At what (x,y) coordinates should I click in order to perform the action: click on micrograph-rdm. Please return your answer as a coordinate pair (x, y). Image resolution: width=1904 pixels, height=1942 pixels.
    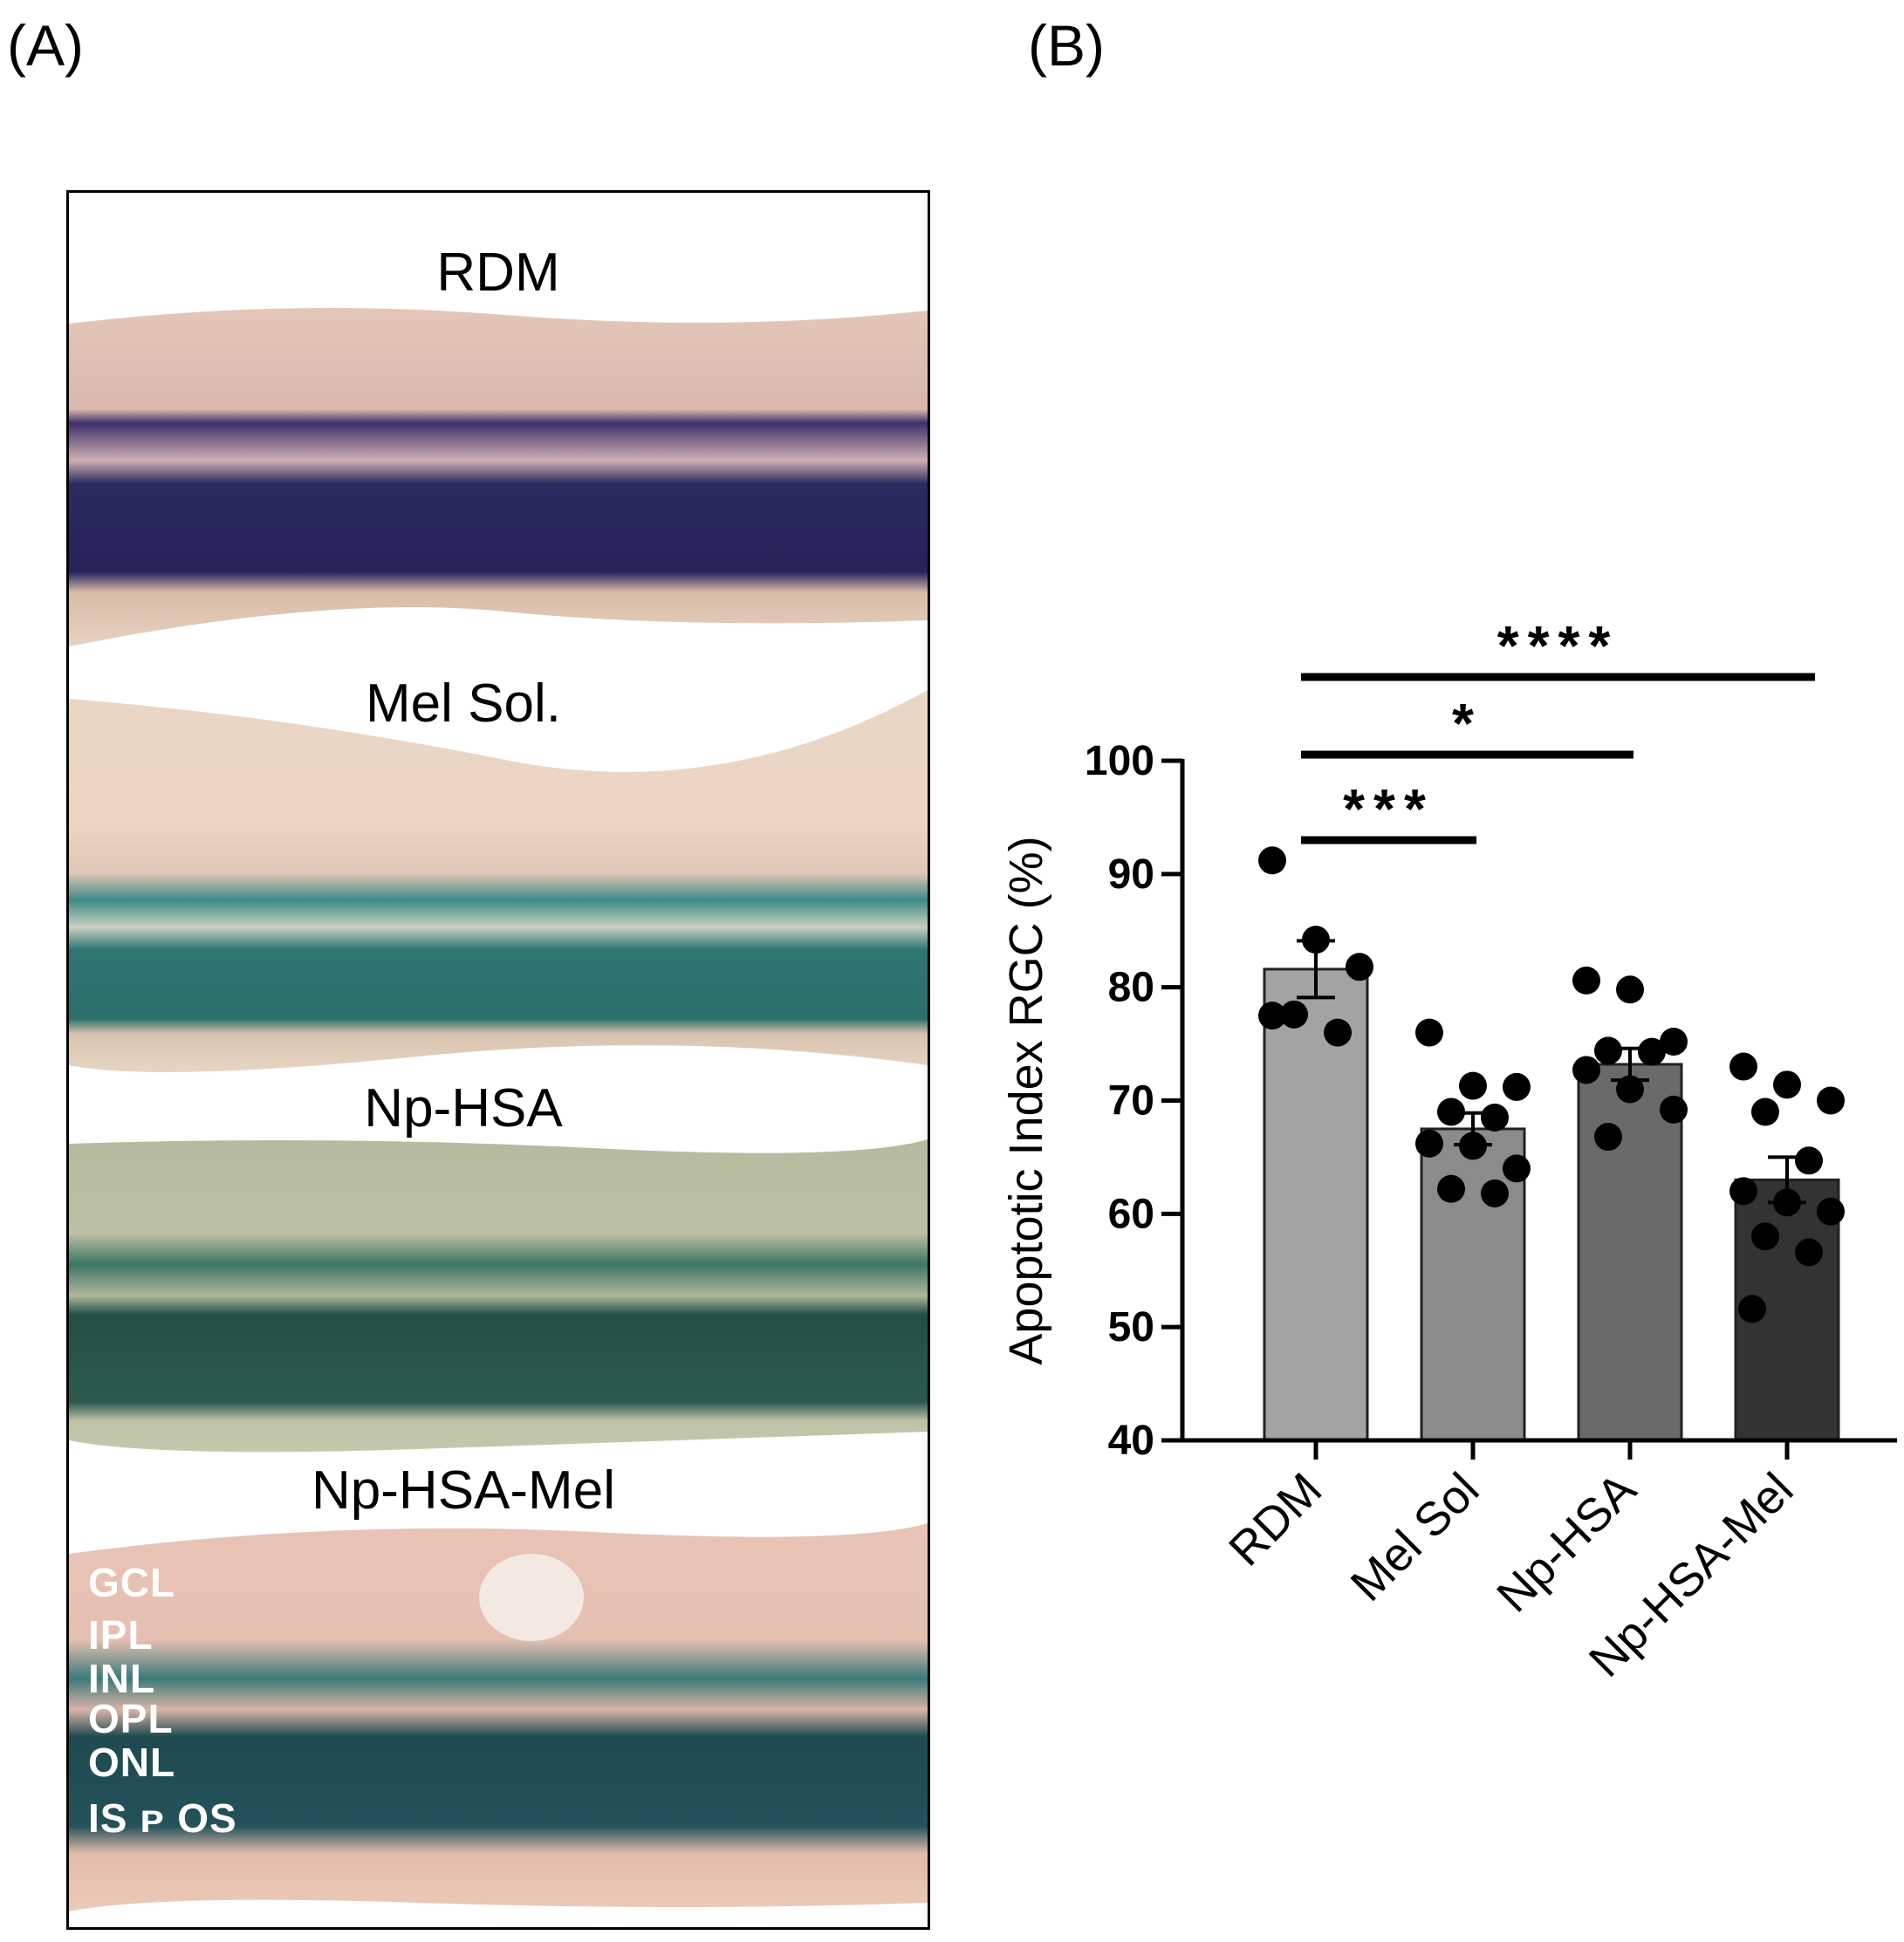
    Looking at the image, I should click on (498, 477).